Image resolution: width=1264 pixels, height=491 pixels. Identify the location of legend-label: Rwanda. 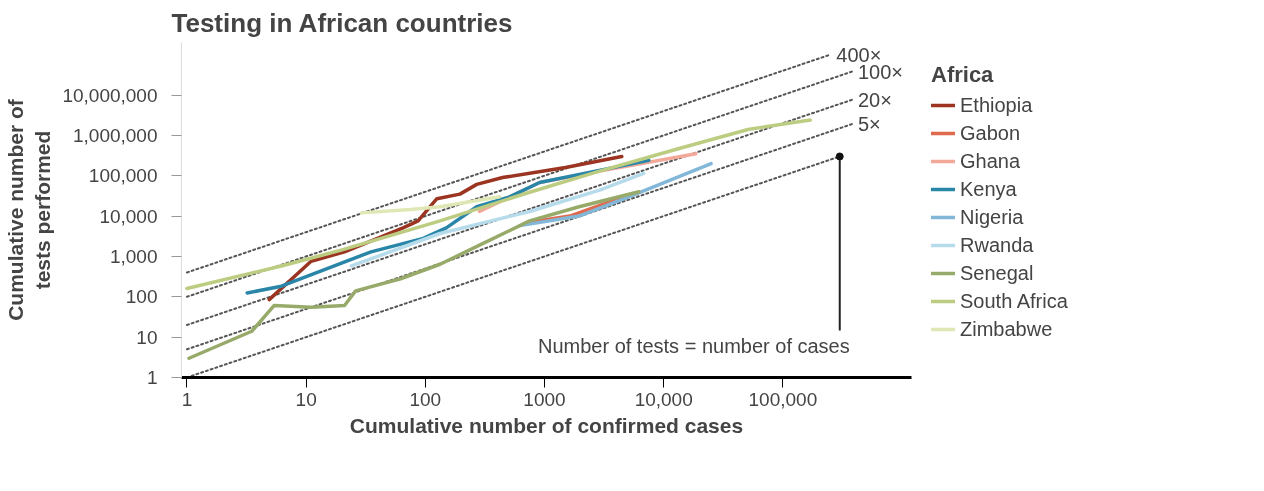
(997, 245).